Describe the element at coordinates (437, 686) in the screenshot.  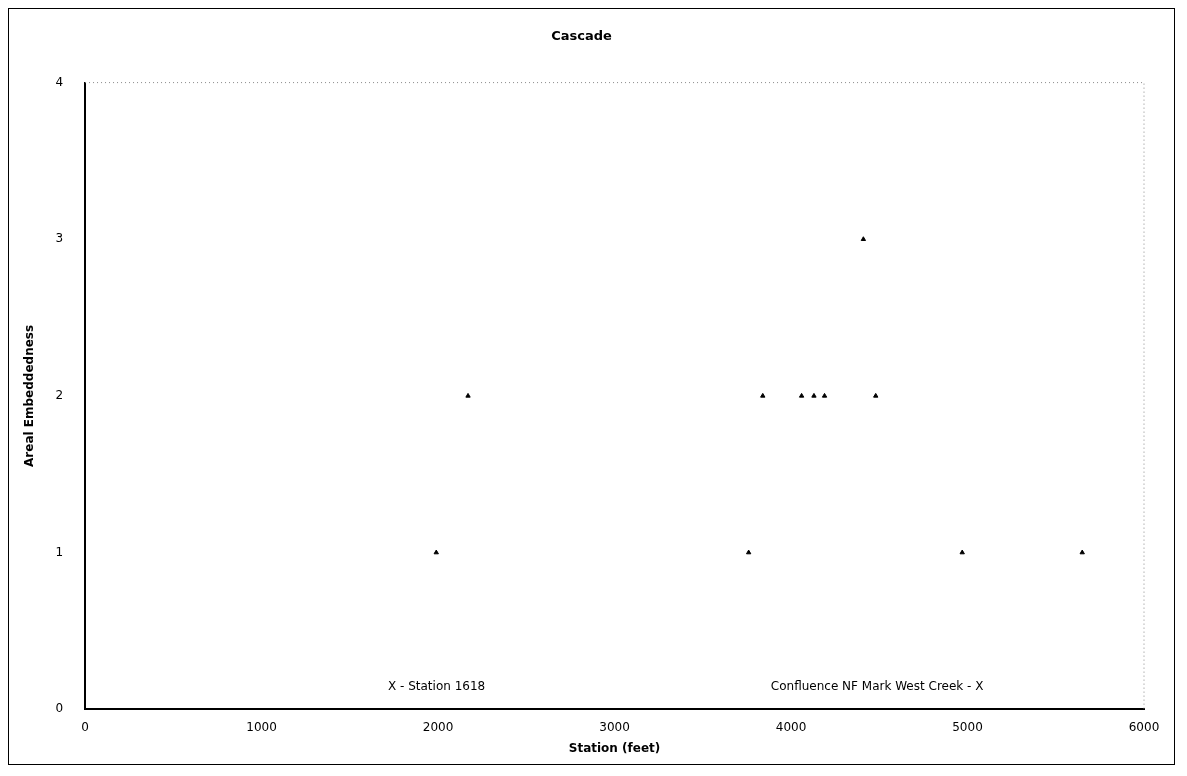
I see `annotation: X - Station 1618` at that location.